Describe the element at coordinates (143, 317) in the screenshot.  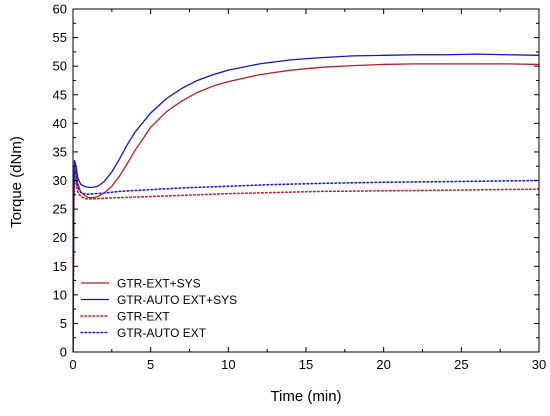
I see `legend-label-3: GTR-EXT` at that location.